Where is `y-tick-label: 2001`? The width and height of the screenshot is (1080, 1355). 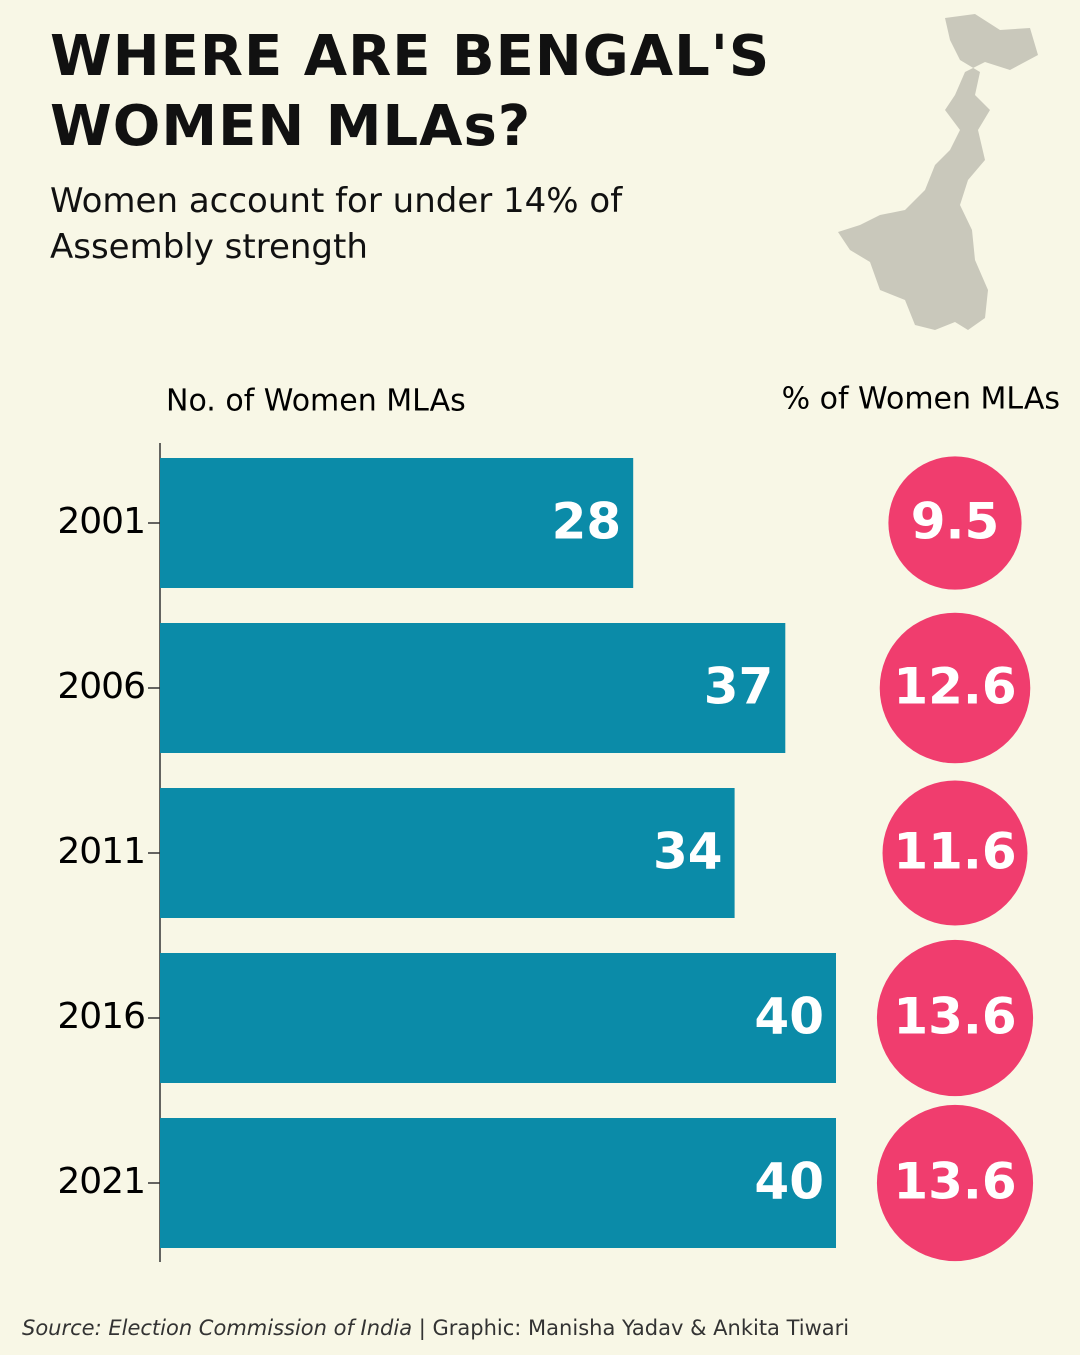 y-tick-label: 2001 is located at coordinates (101, 521).